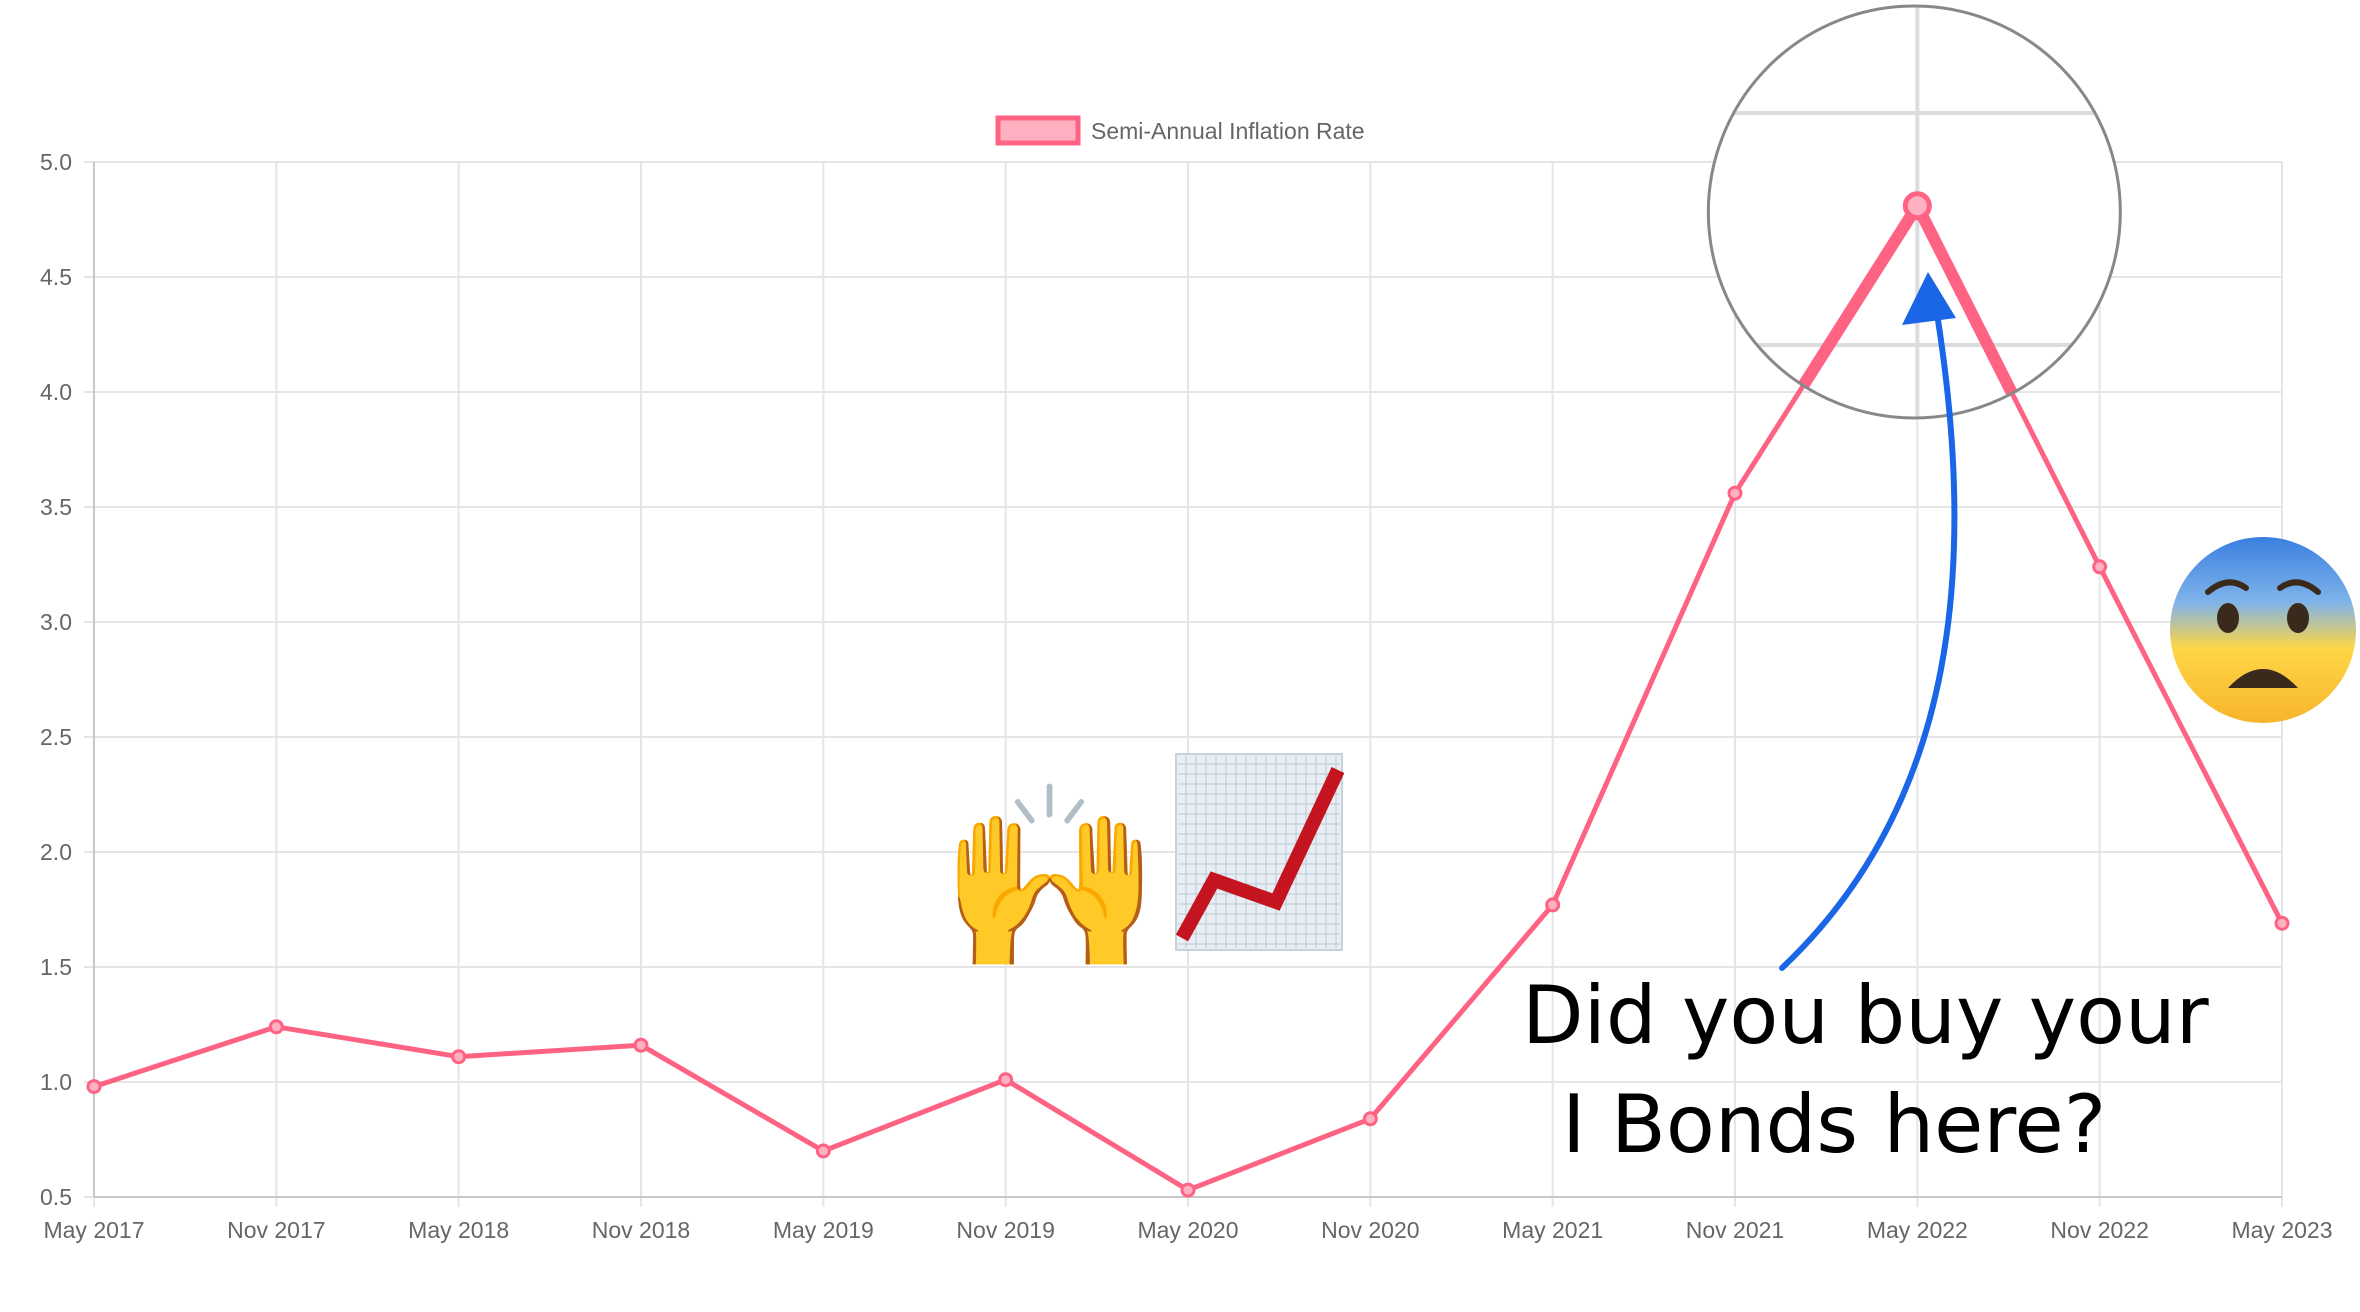 Image resolution: width=2360 pixels, height=1312 pixels. I want to click on x-tick-label: May 2020, so click(1187, 1230).